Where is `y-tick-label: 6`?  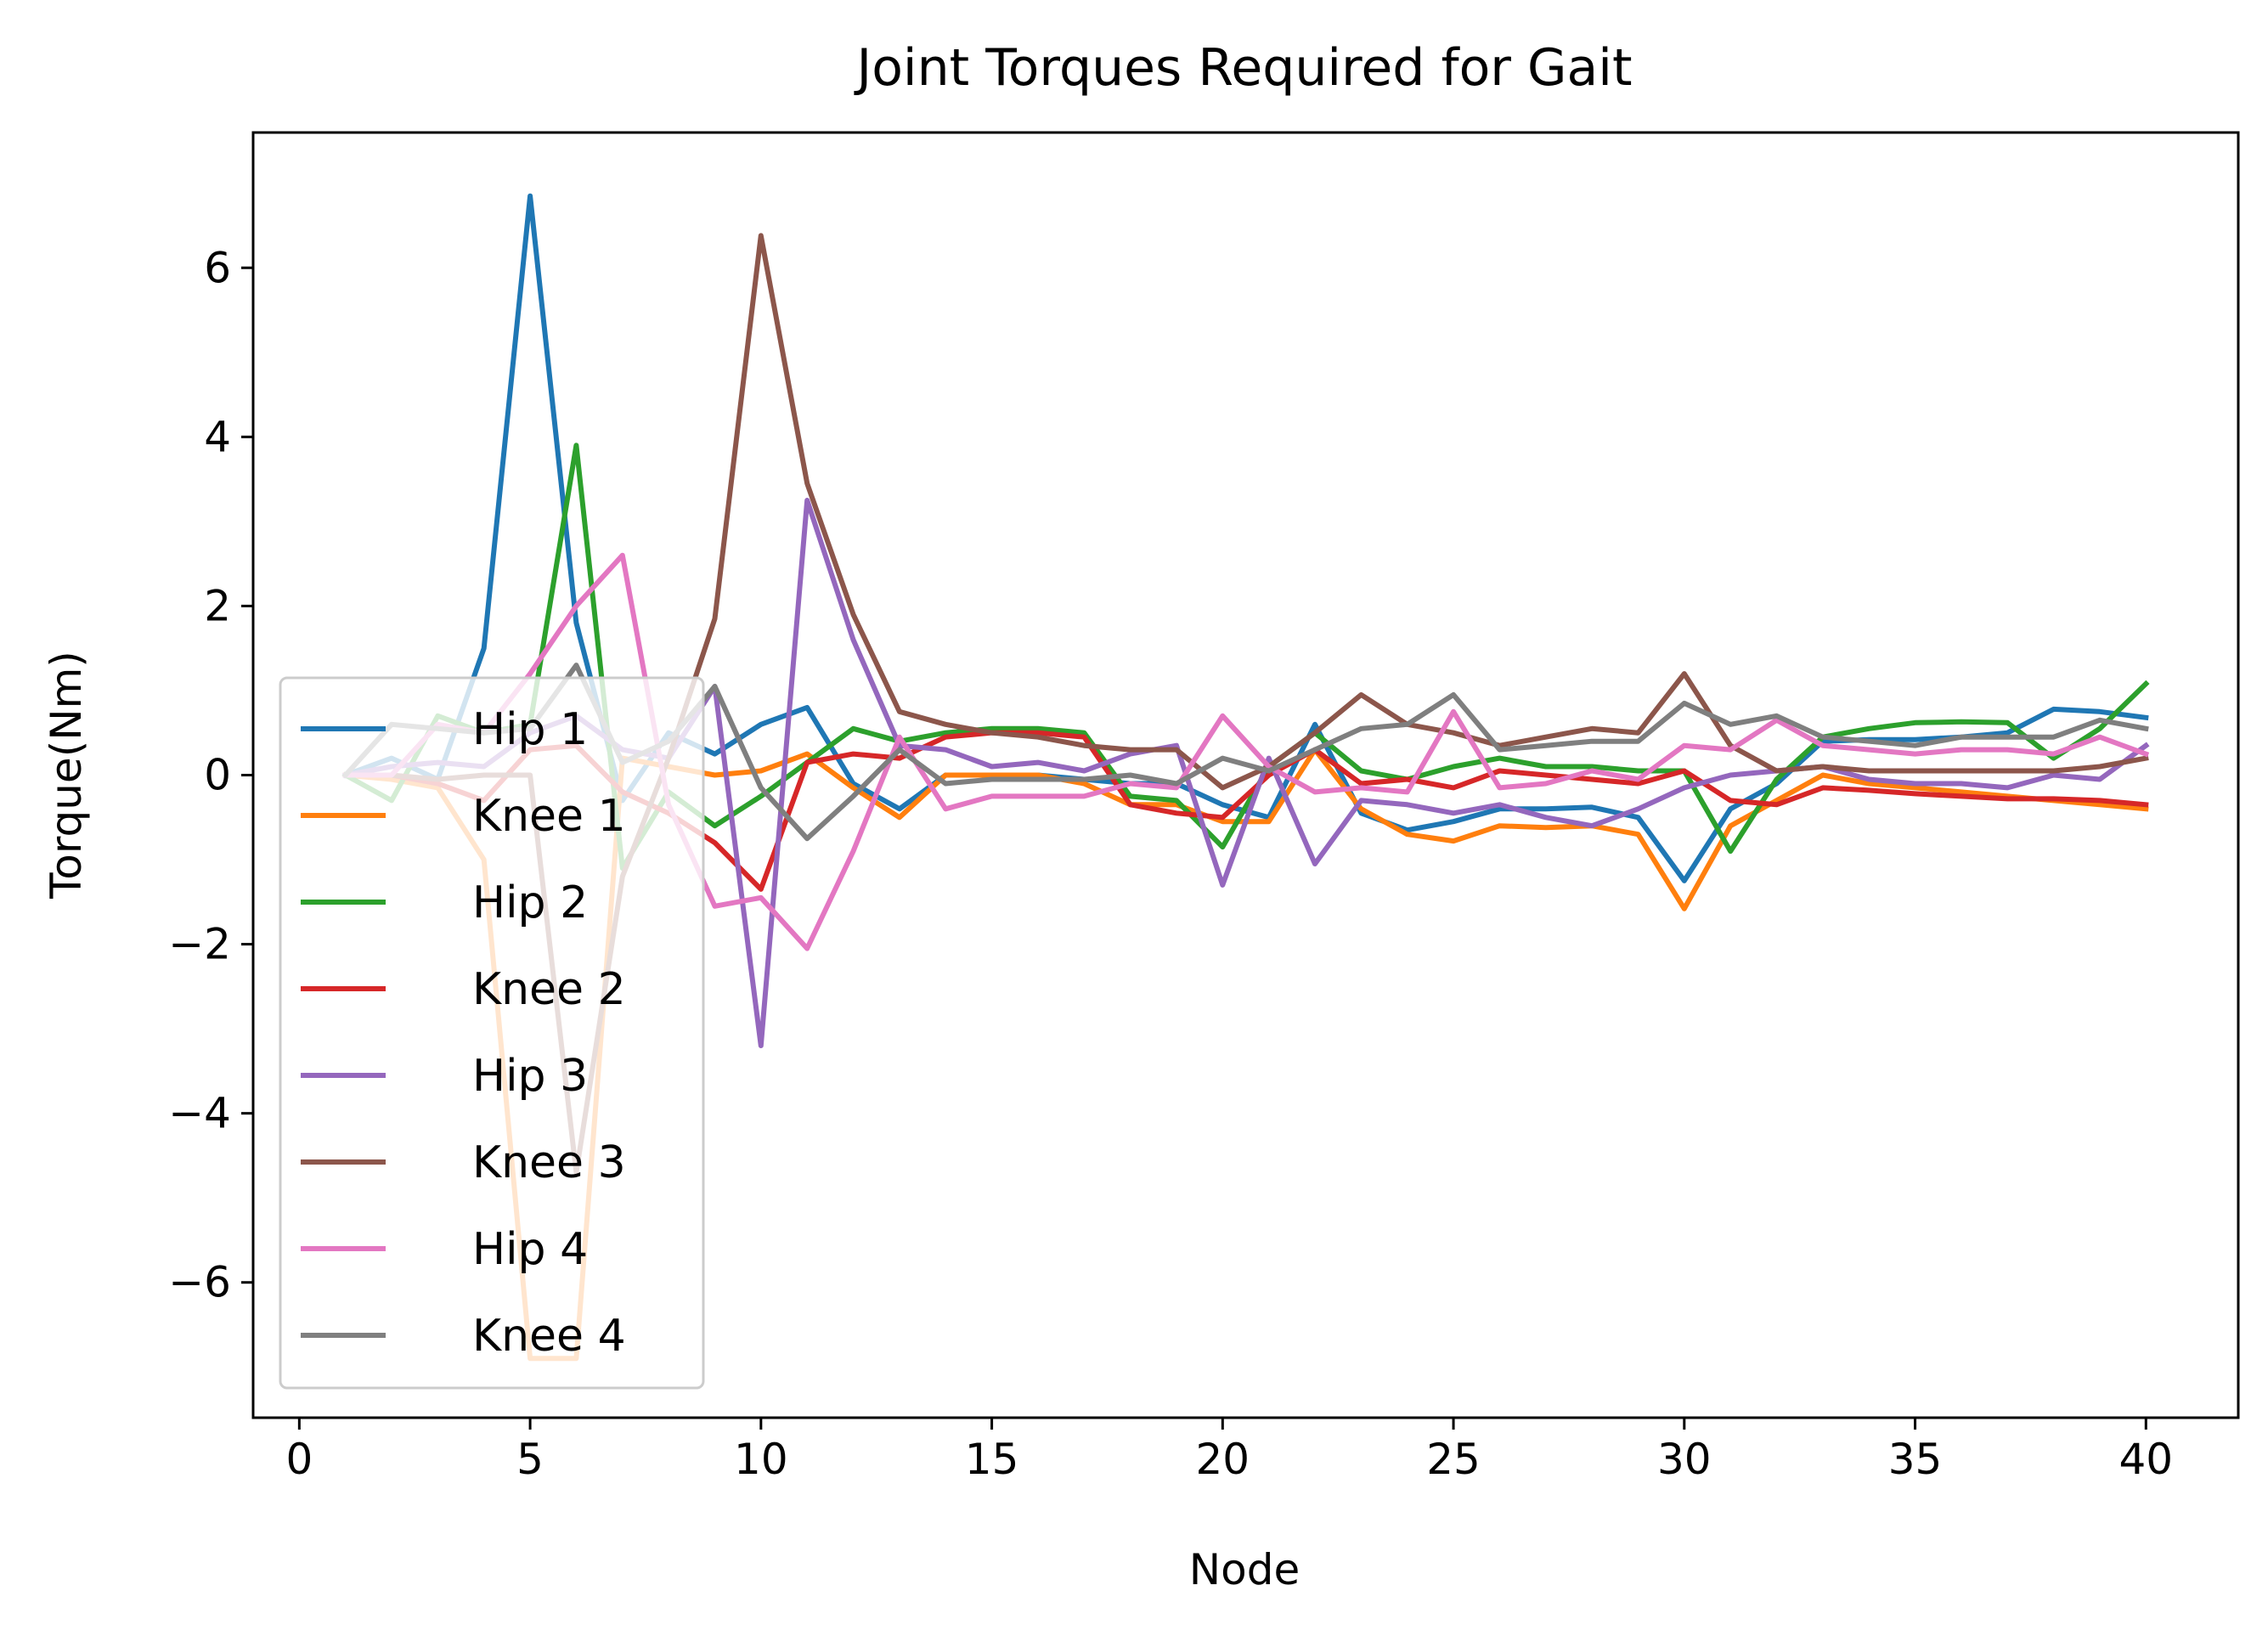 y-tick-label: 6 is located at coordinates (217, 267).